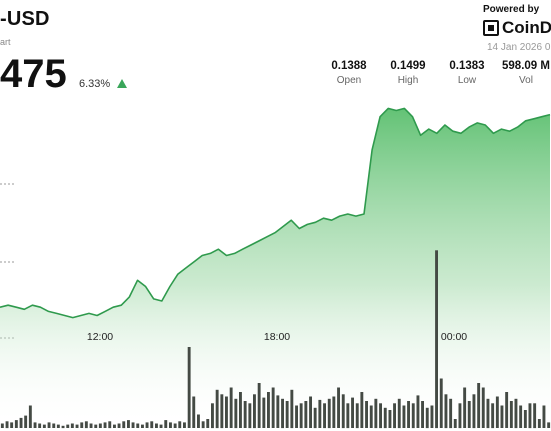 Image resolution: width=551 pixels, height=431 pixels. Describe the element at coordinates (95, 84) in the screenshot. I see `price-change: 6.33%` at that location.